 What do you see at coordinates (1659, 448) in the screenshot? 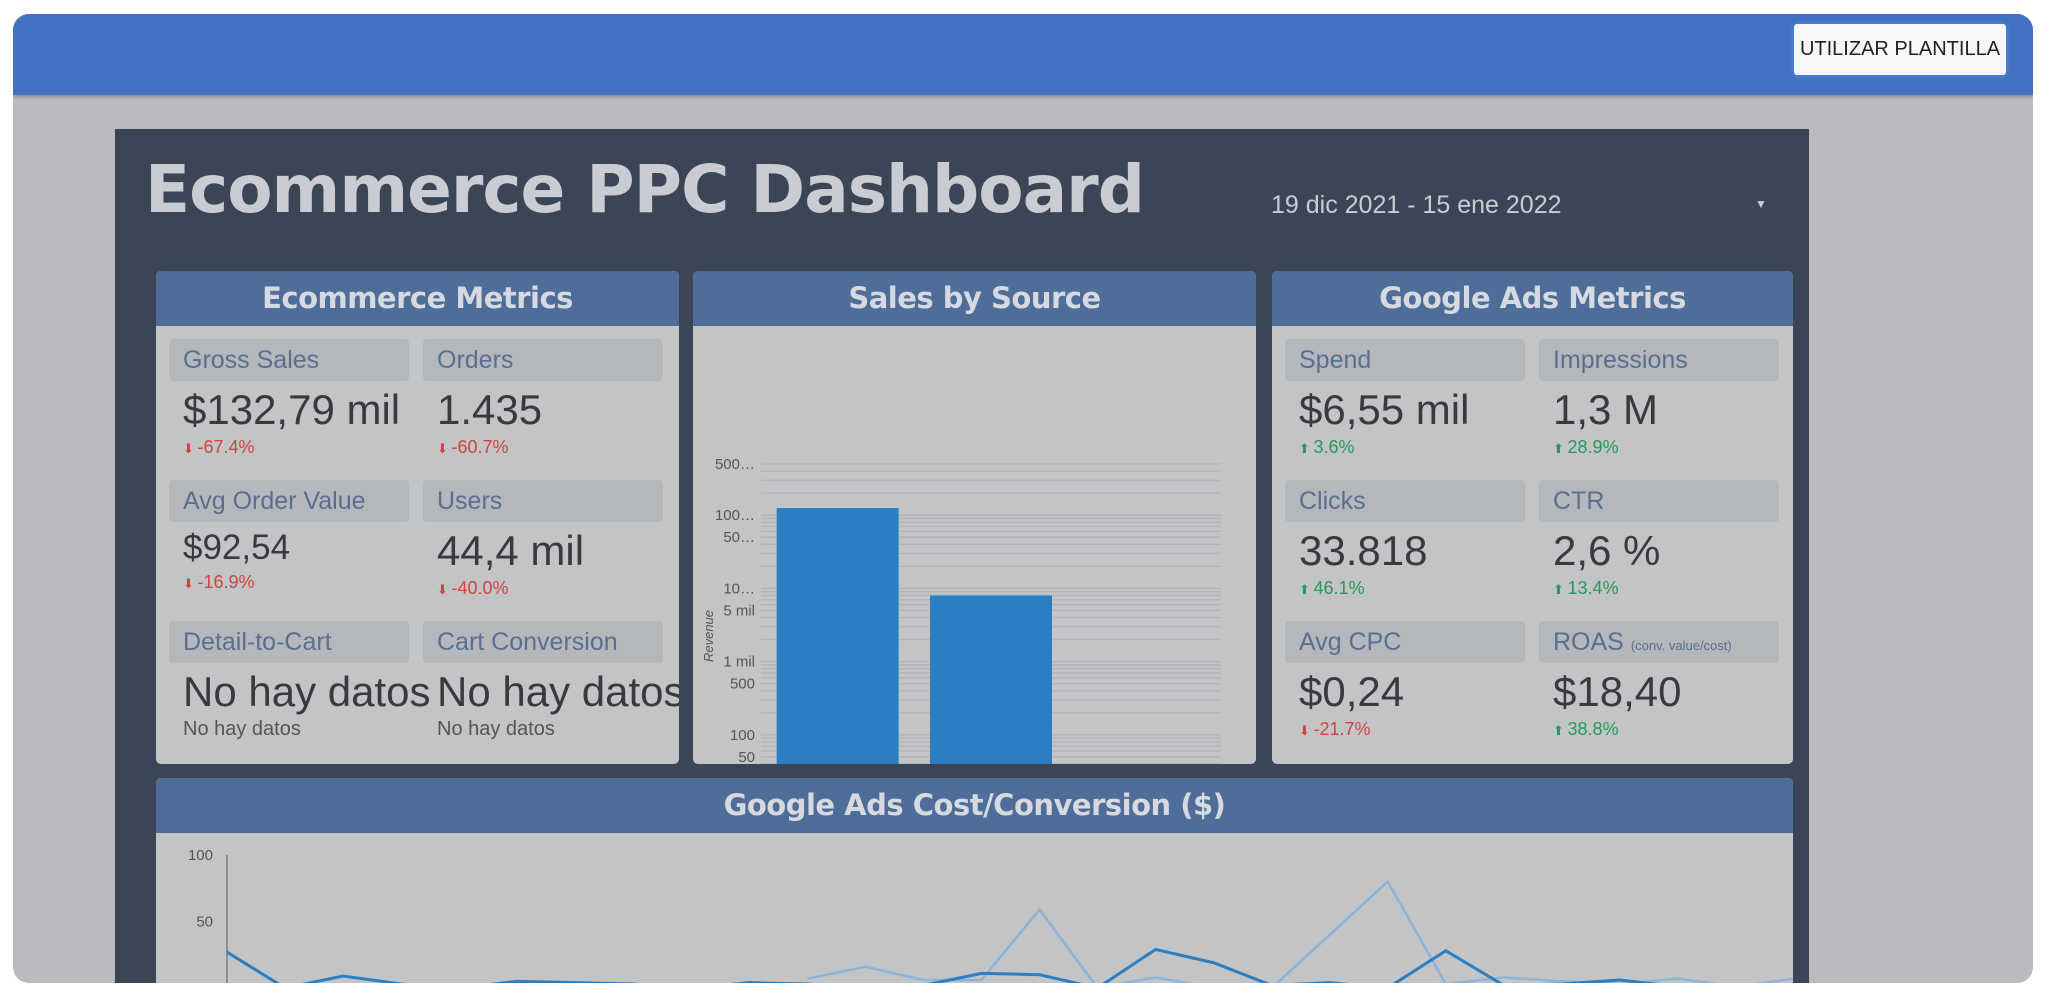
I see `metric-change: ⬆ 28.9%` at bounding box center [1659, 448].